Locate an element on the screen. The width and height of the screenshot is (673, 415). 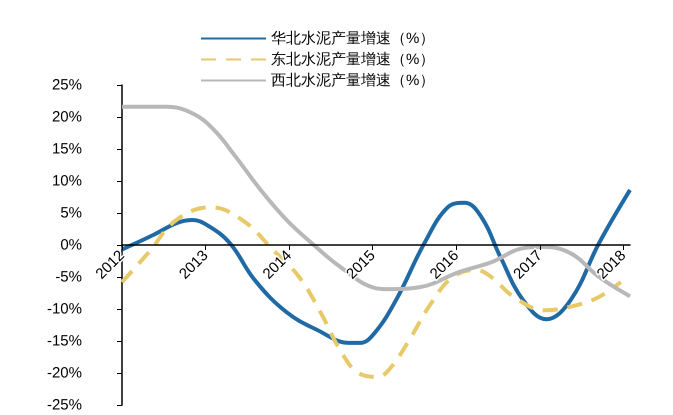
y-tick-label: -15% is located at coordinates (64, 341).